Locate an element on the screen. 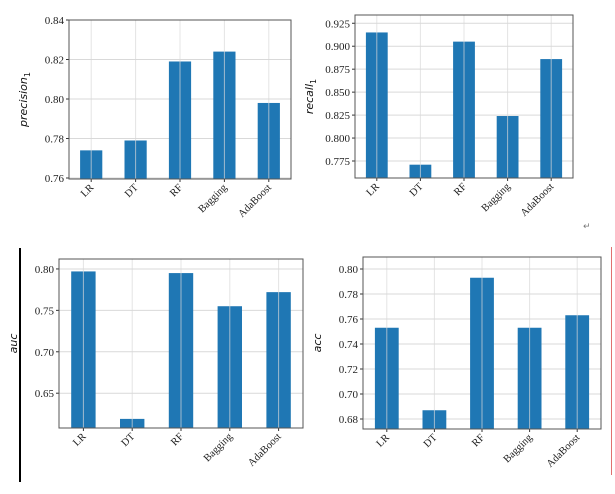 This screenshot has height=494, width=615. y-axis-label-text: auc is located at coordinates (13, 344).